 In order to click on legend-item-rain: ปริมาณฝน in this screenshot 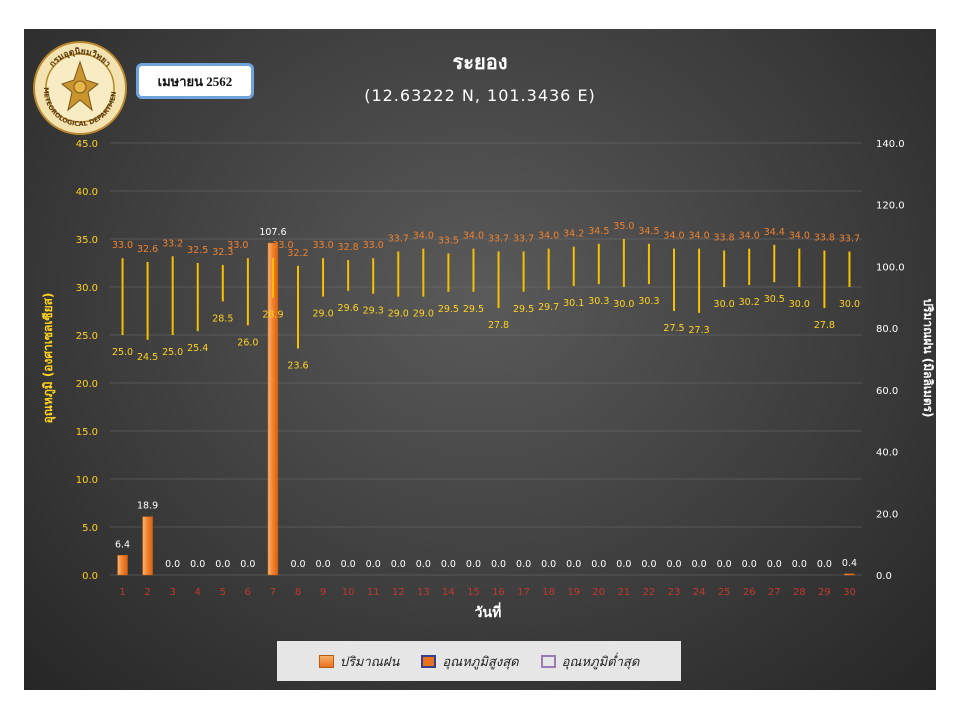, I will do `click(359, 661)`.